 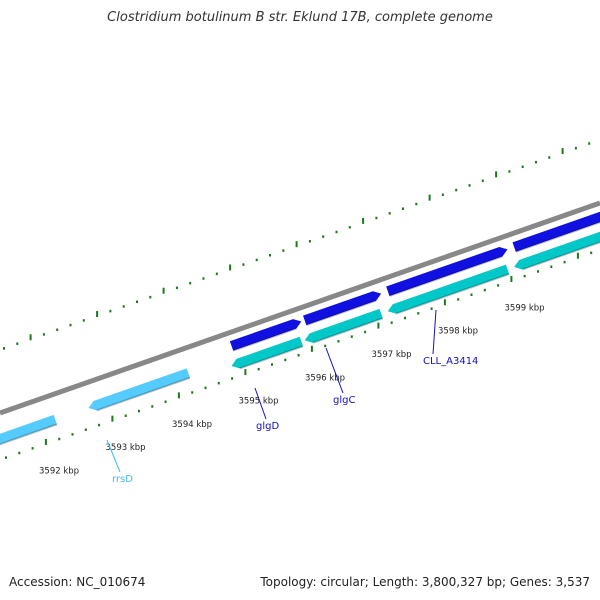 I want to click on glgd-label: glgD, so click(x=267, y=426).